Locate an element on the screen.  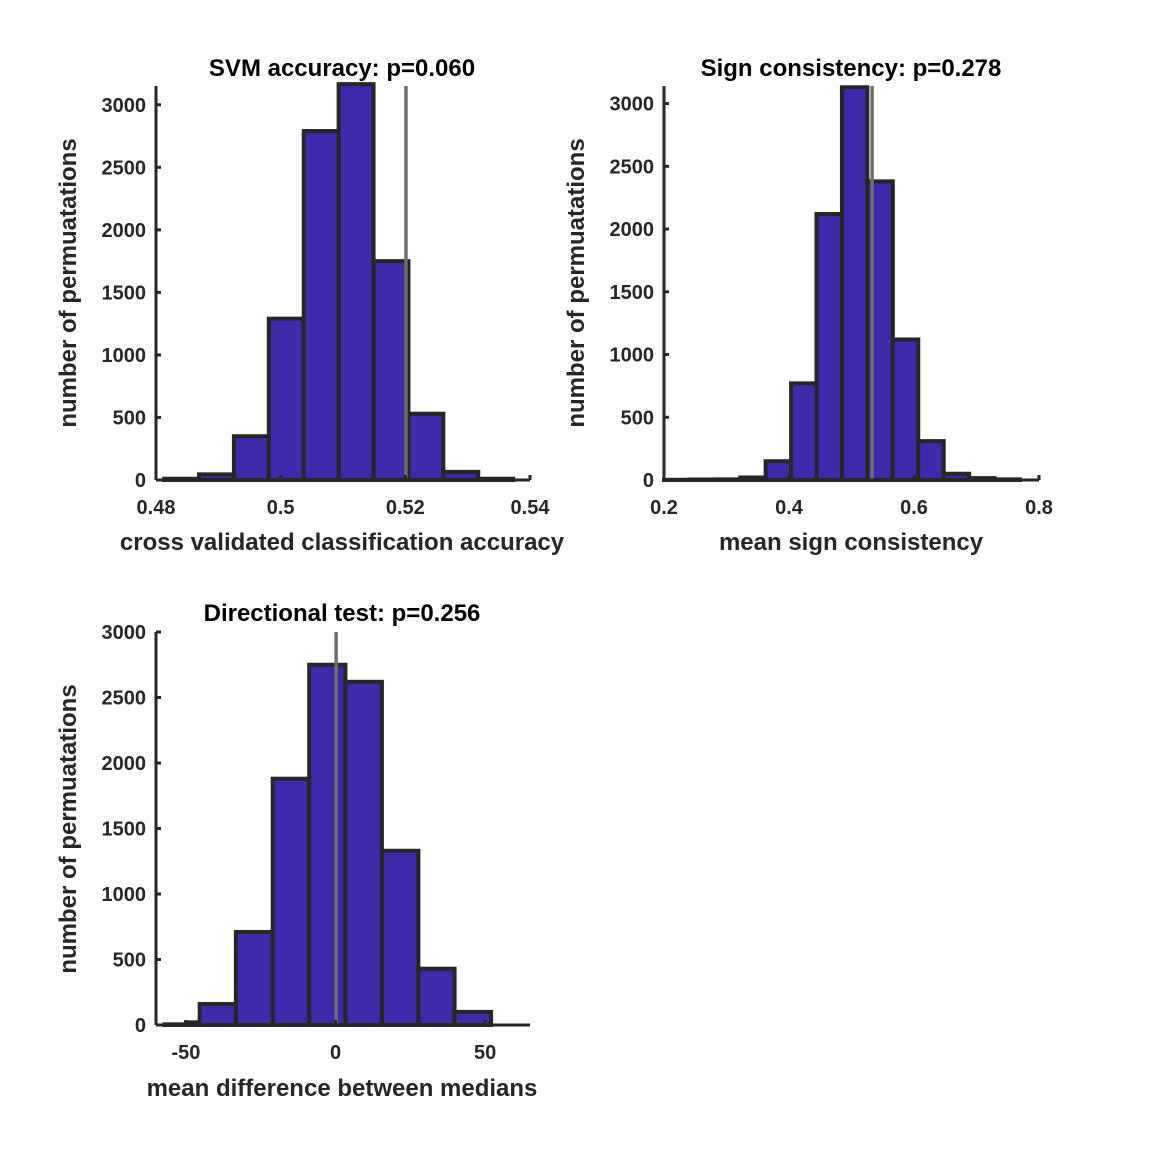
x-tick-label: 0.6 is located at coordinates (914, 508).